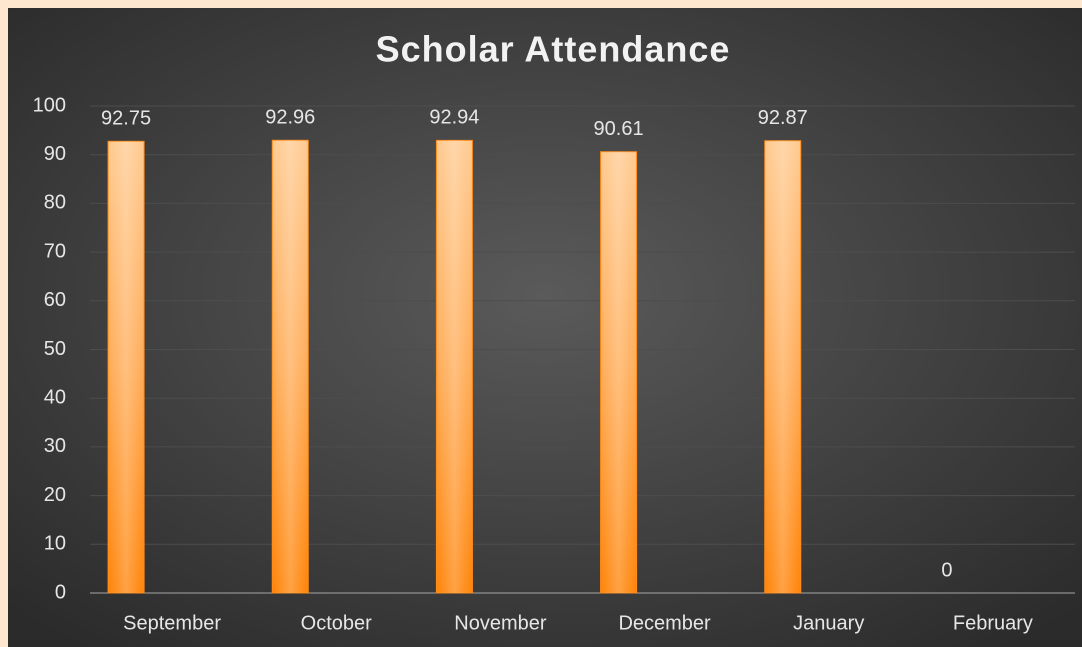 This screenshot has width=1082, height=647. I want to click on x-tick-label: February, so click(993, 623).